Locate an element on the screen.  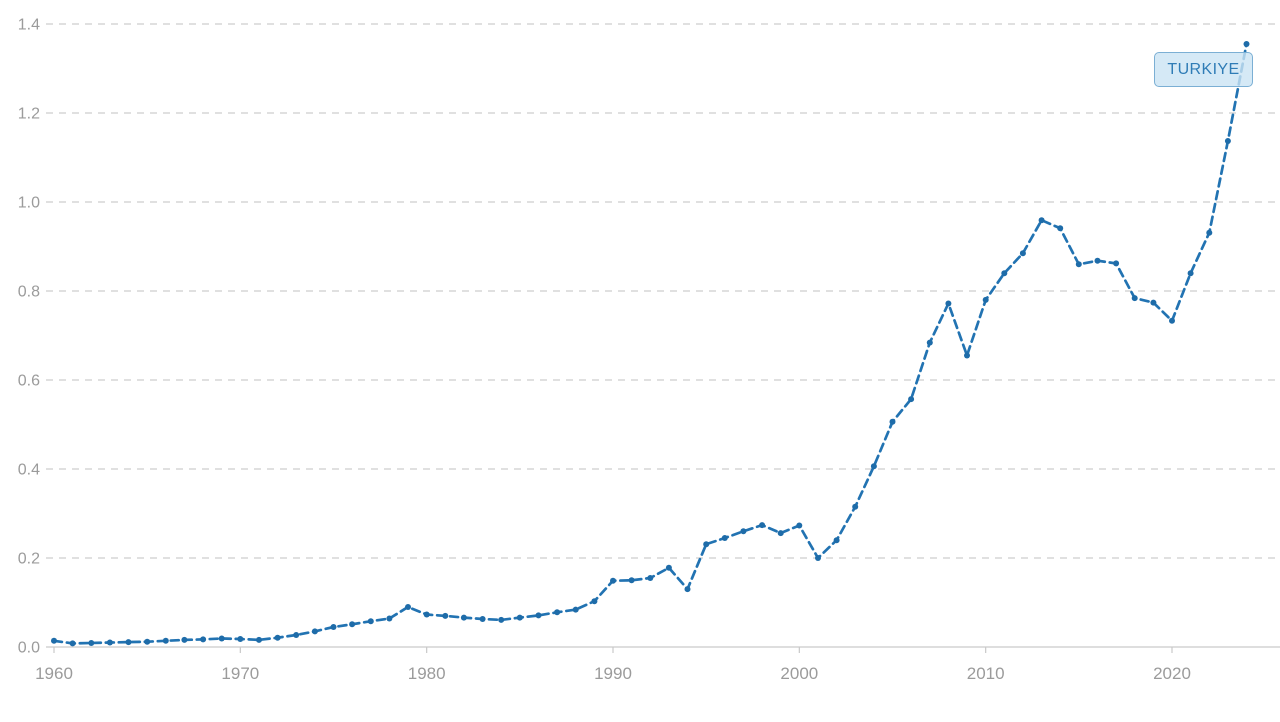
series-label-chip: TURKIYE is located at coordinates (1203, 69).